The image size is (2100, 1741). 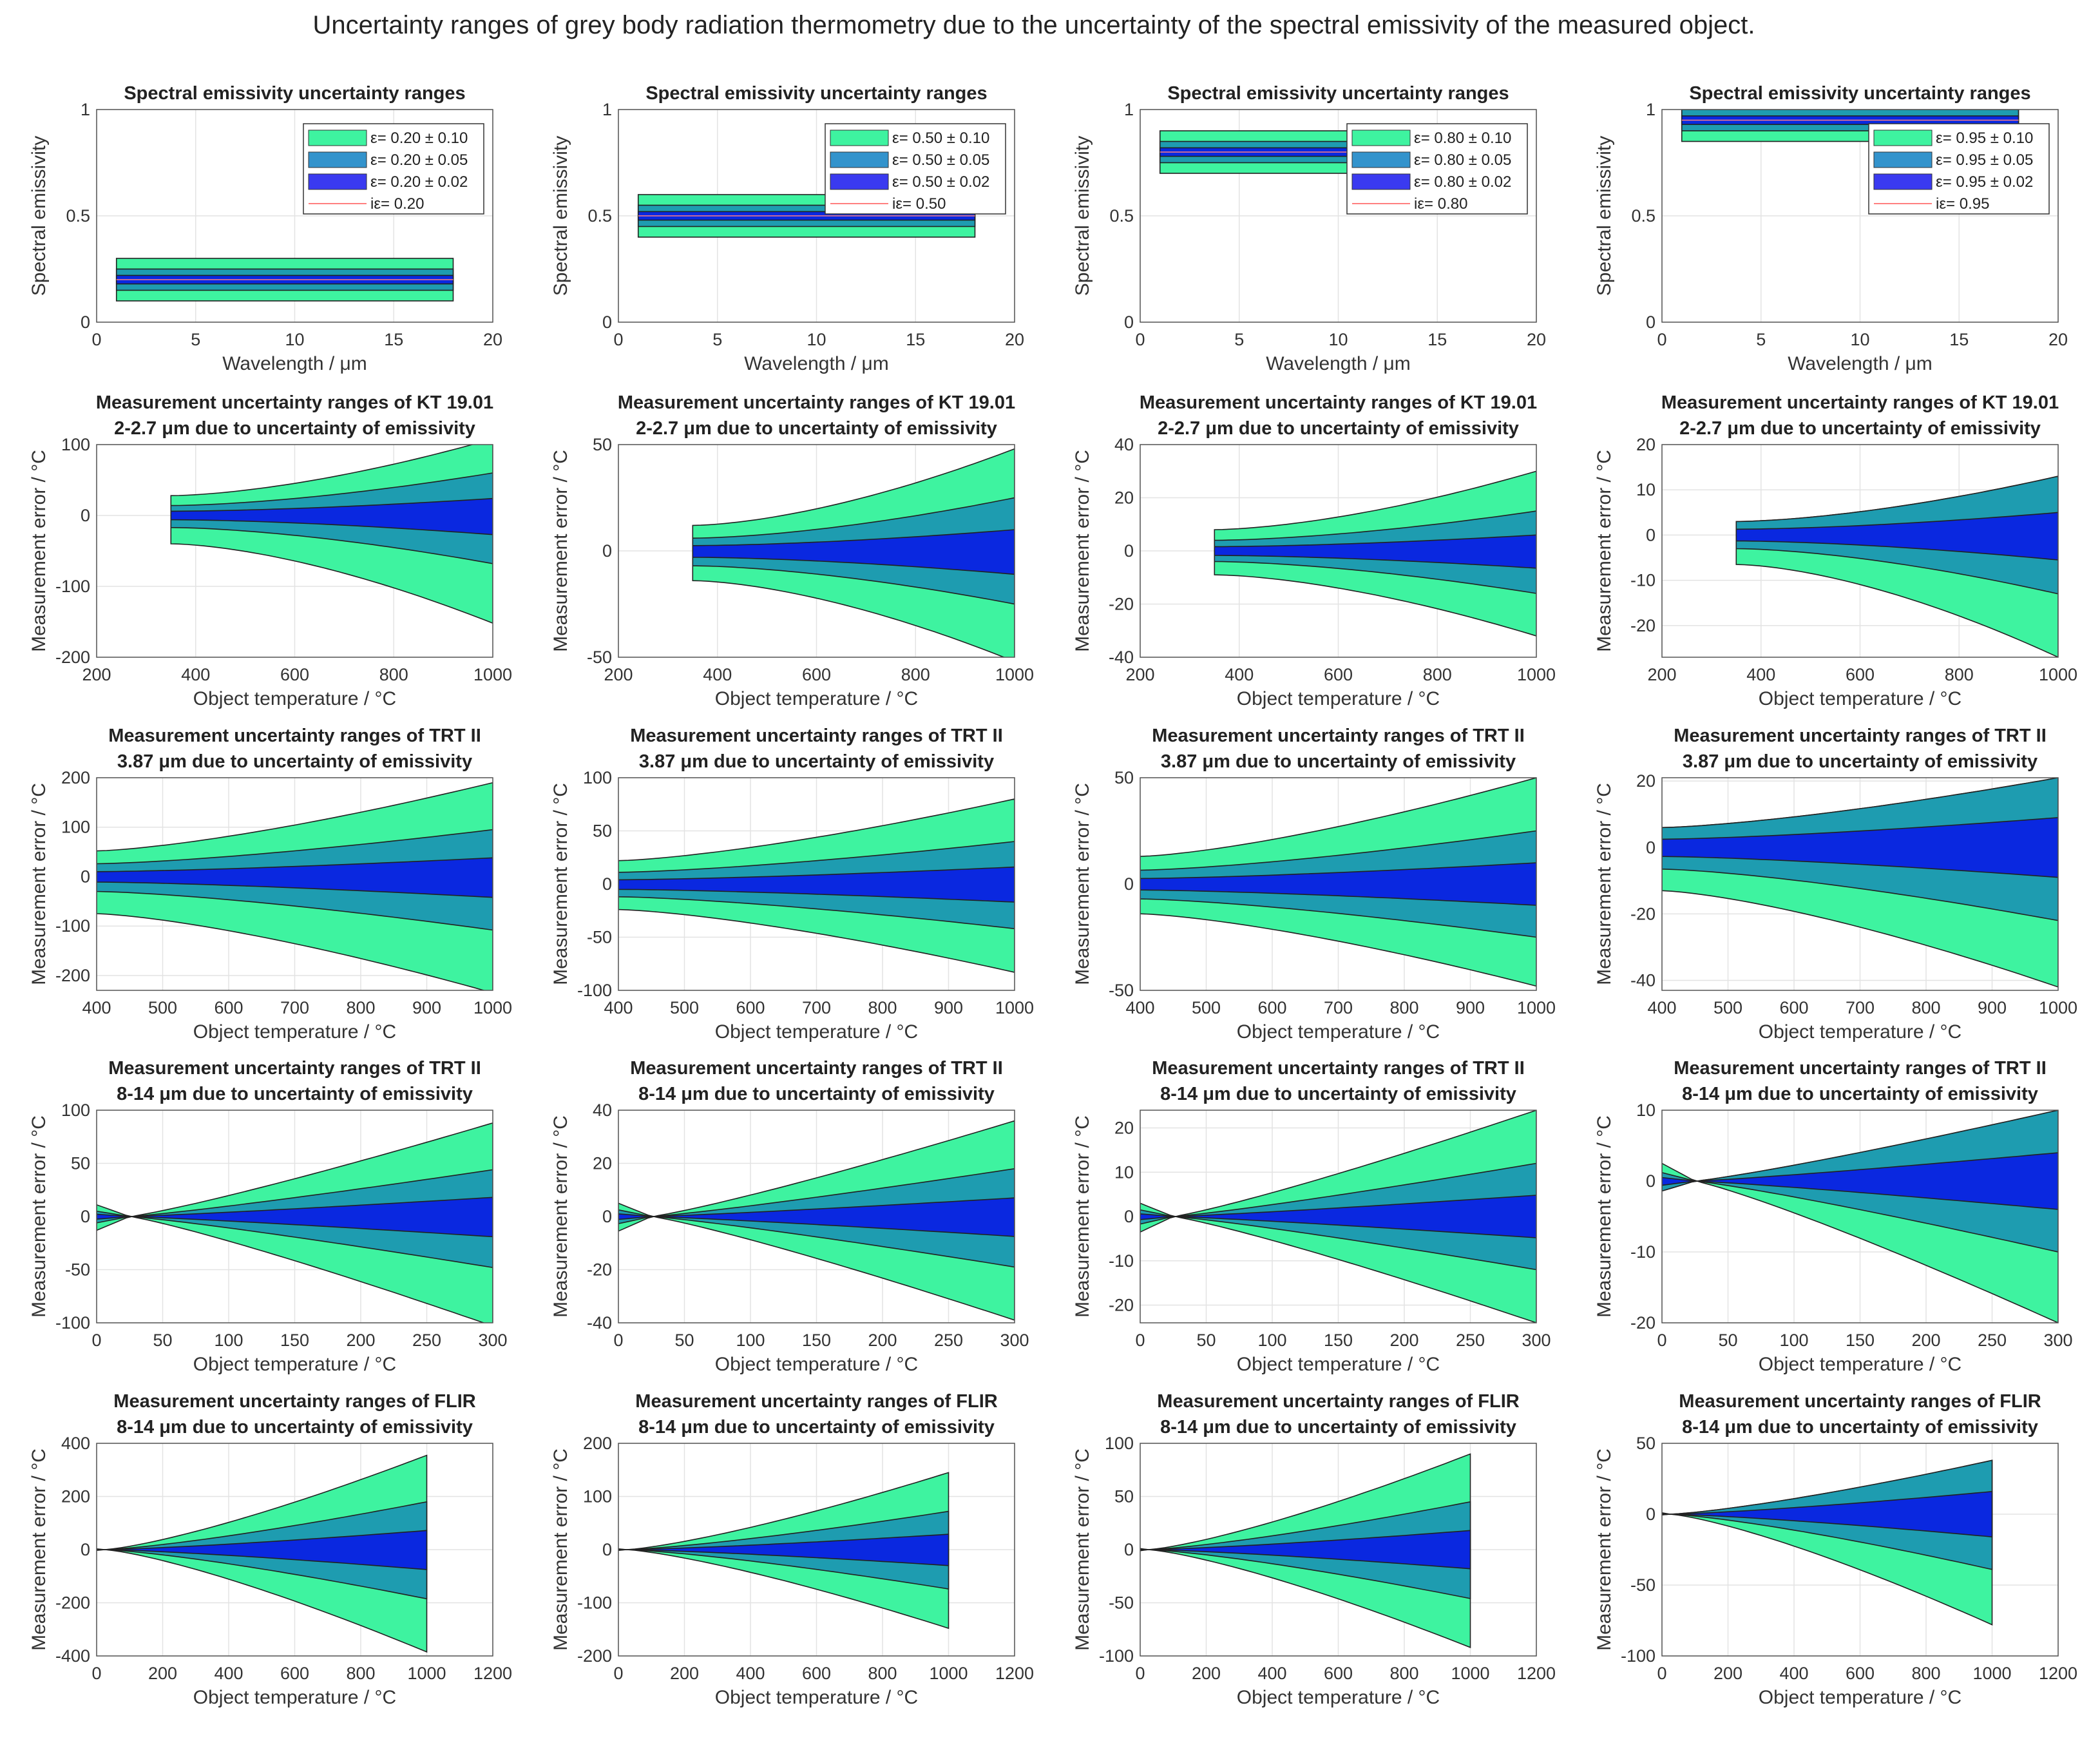 What do you see at coordinates (294, 761) in the screenshot?
I see `panel-title: 3.87 μm due to uncertainty of emissivity` at bounding box center [294, 761].